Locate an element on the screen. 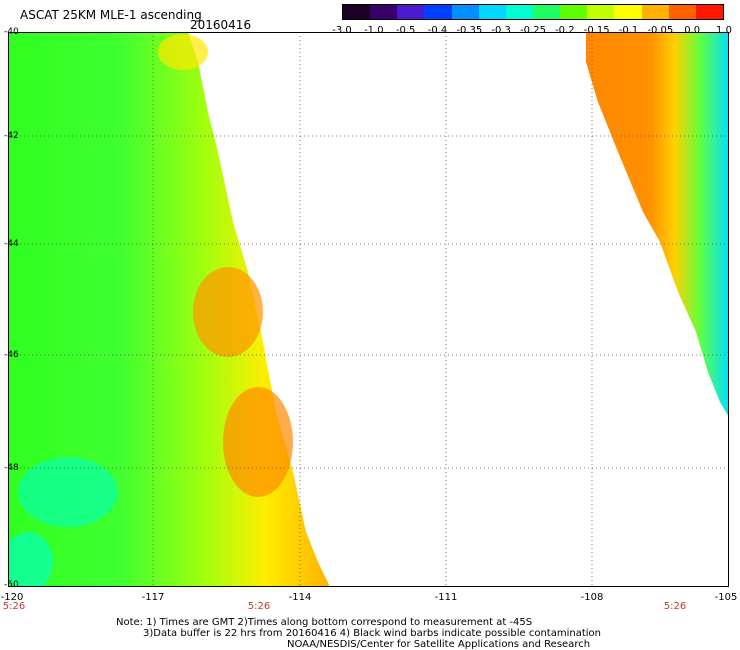 This screenshot has width=740, height=650. right-swath is located at coordinates (657, 224).